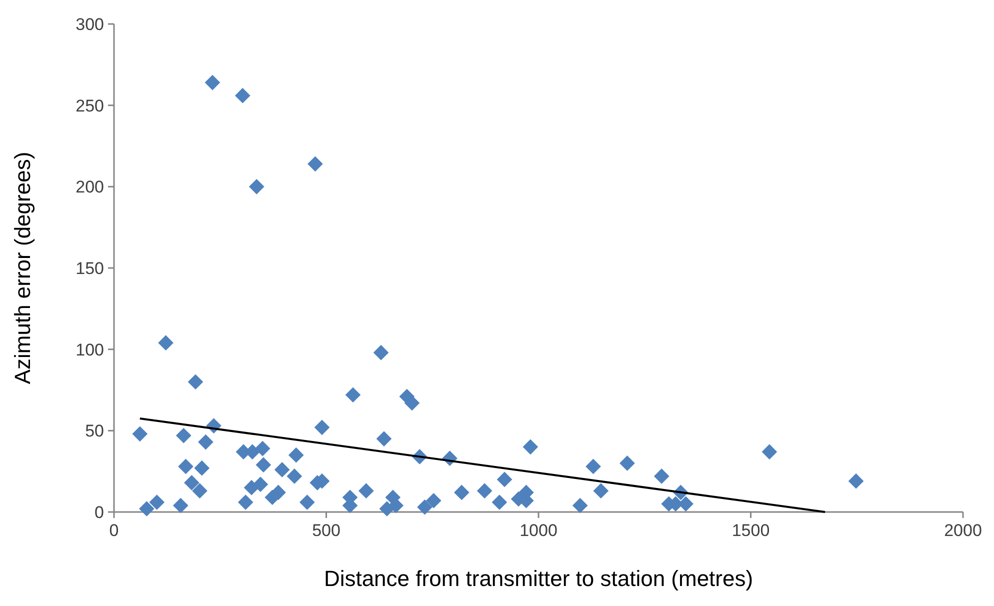  I want to click on y-tick-label: 0, so click(99, 512).